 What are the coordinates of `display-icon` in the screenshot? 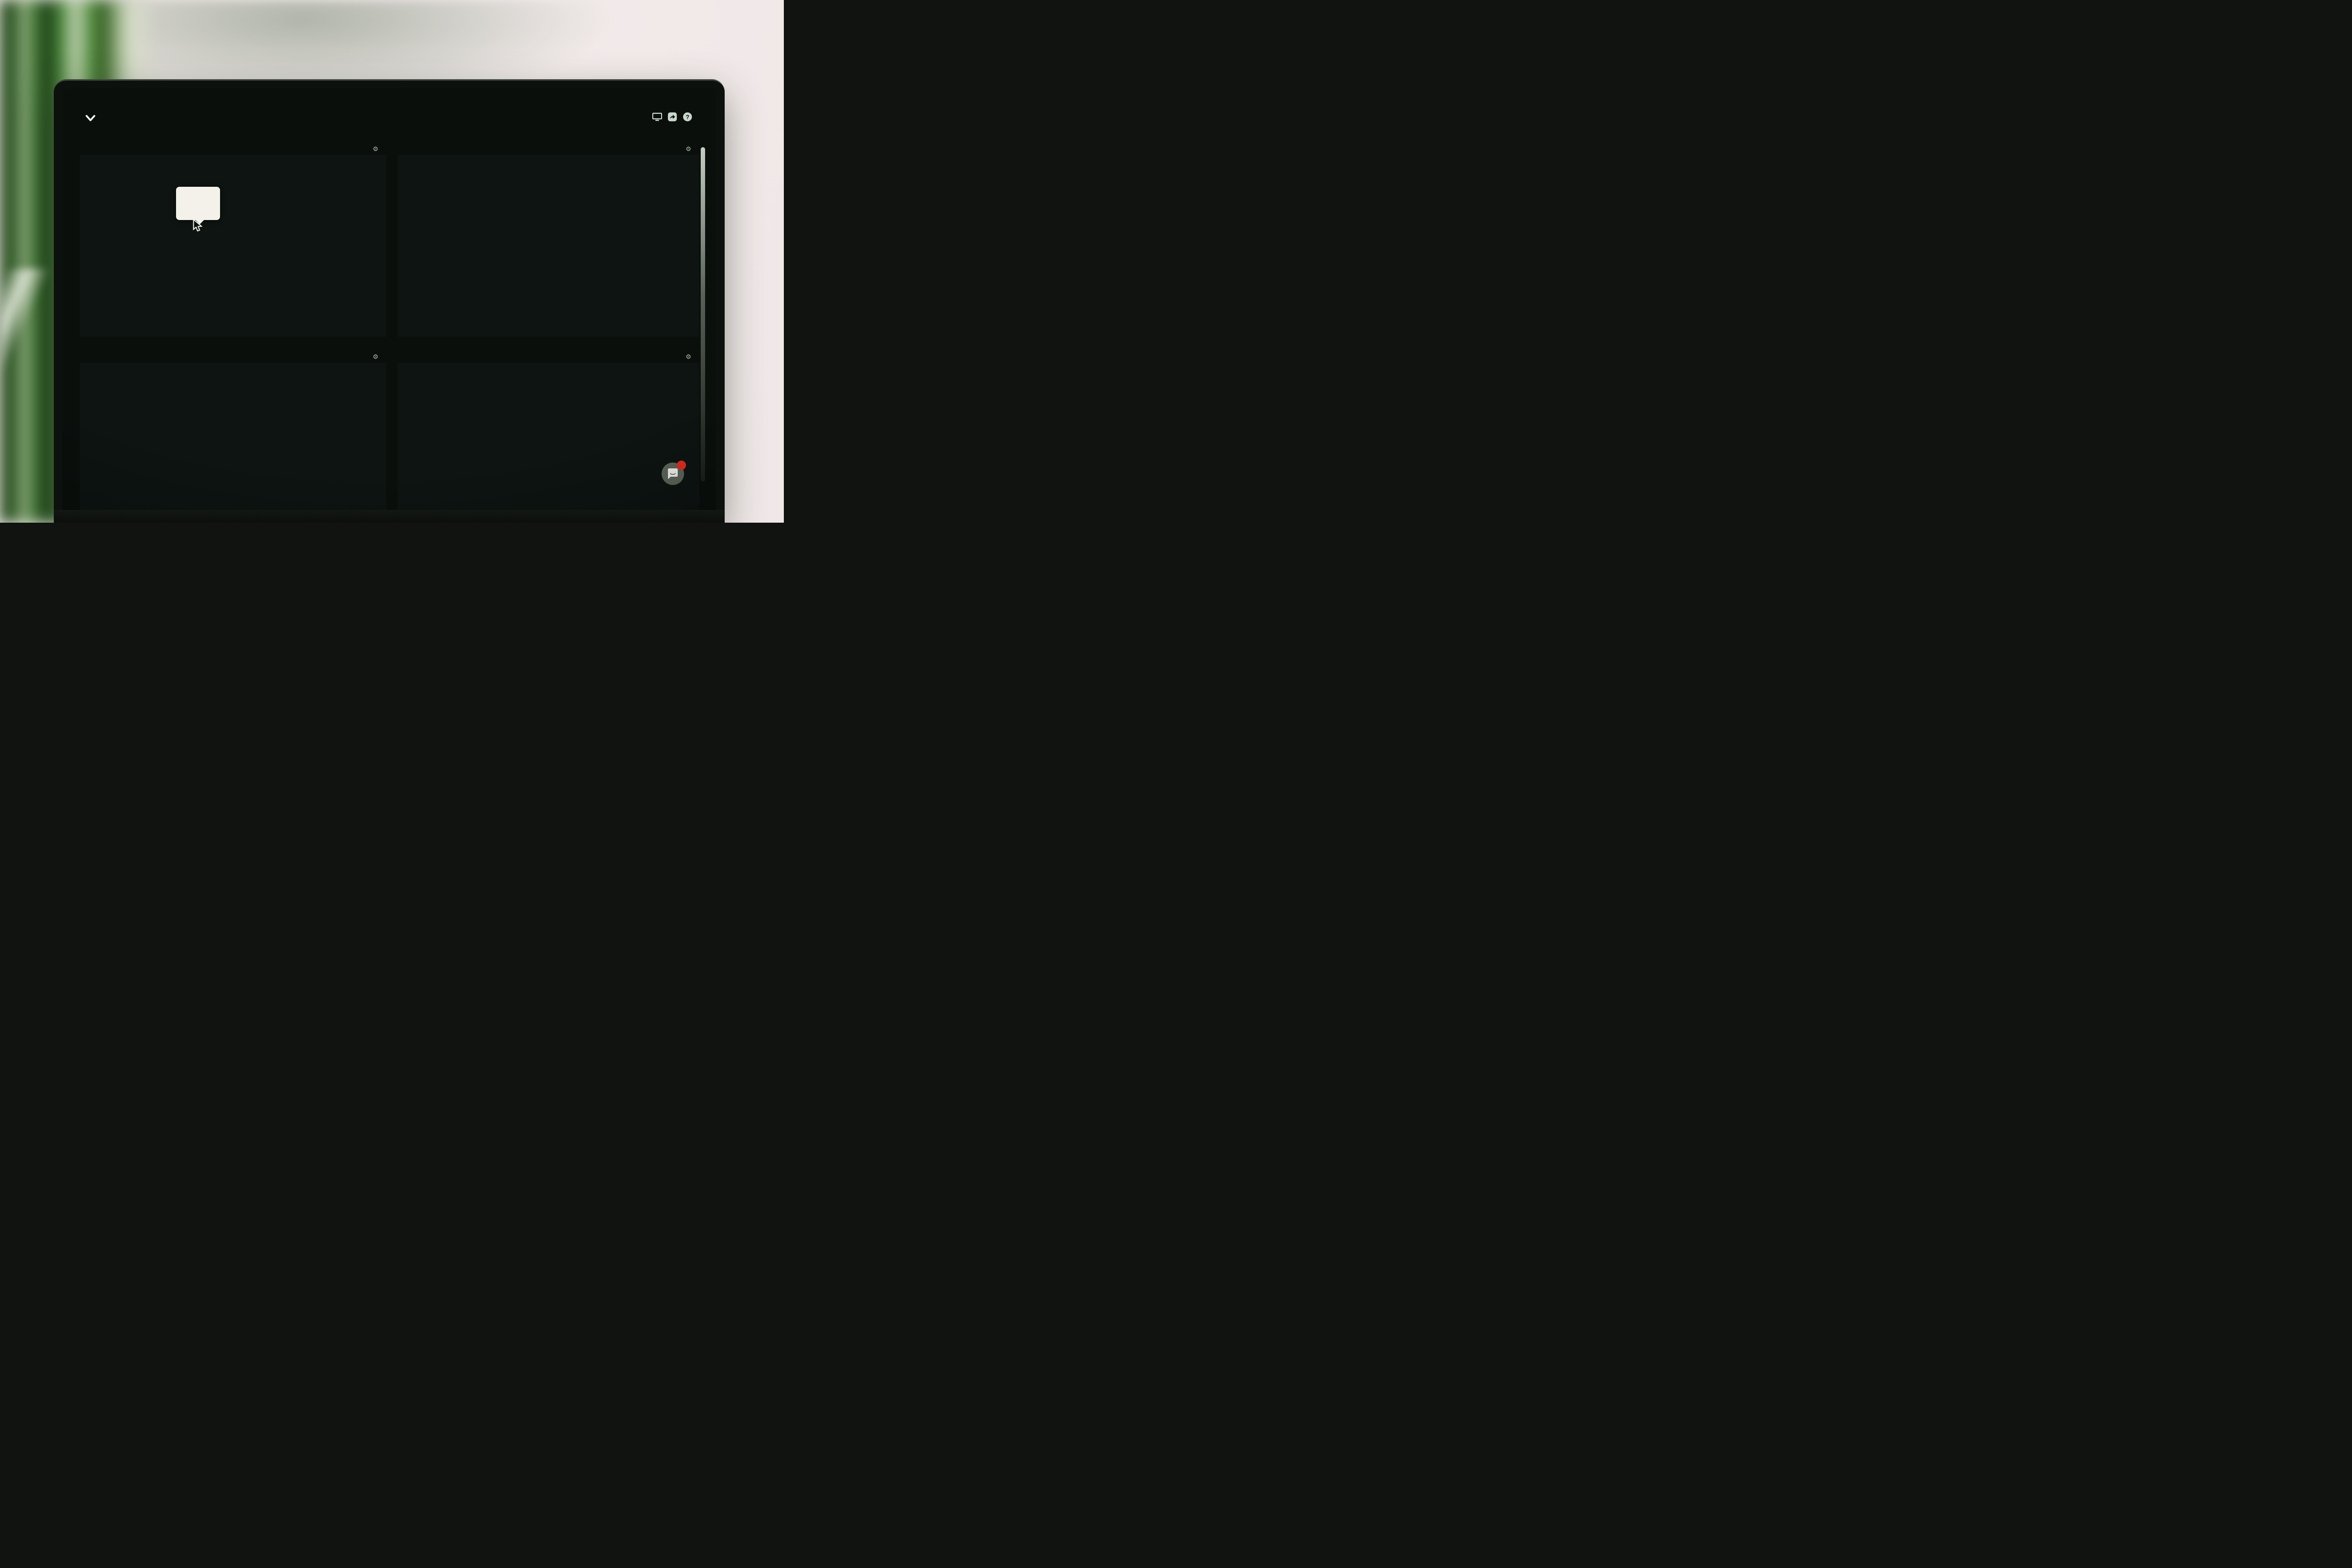 It's located at (657, 117).